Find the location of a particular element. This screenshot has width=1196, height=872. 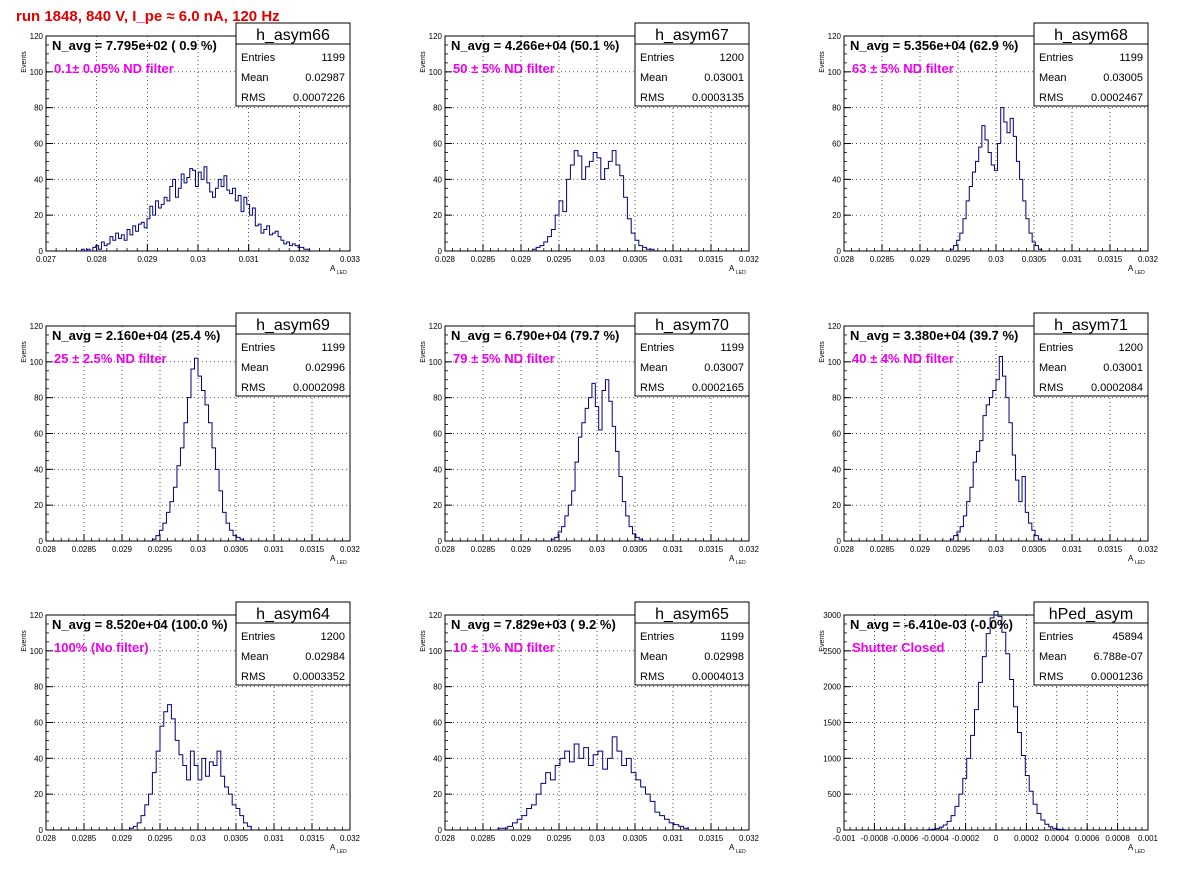

stats-value: 0.0003352 is located at coordinates (319, 677).